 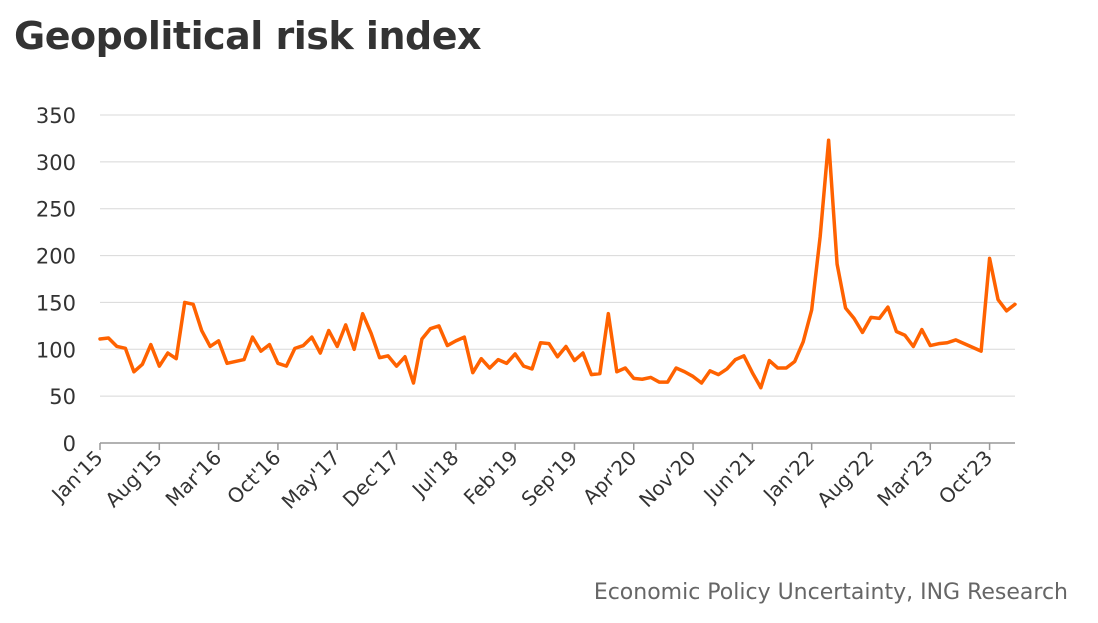 What do you see at coordinates (56, 116) in the screenshot?
I see `y-tick-label: 350` at bounding box center [56, 116].